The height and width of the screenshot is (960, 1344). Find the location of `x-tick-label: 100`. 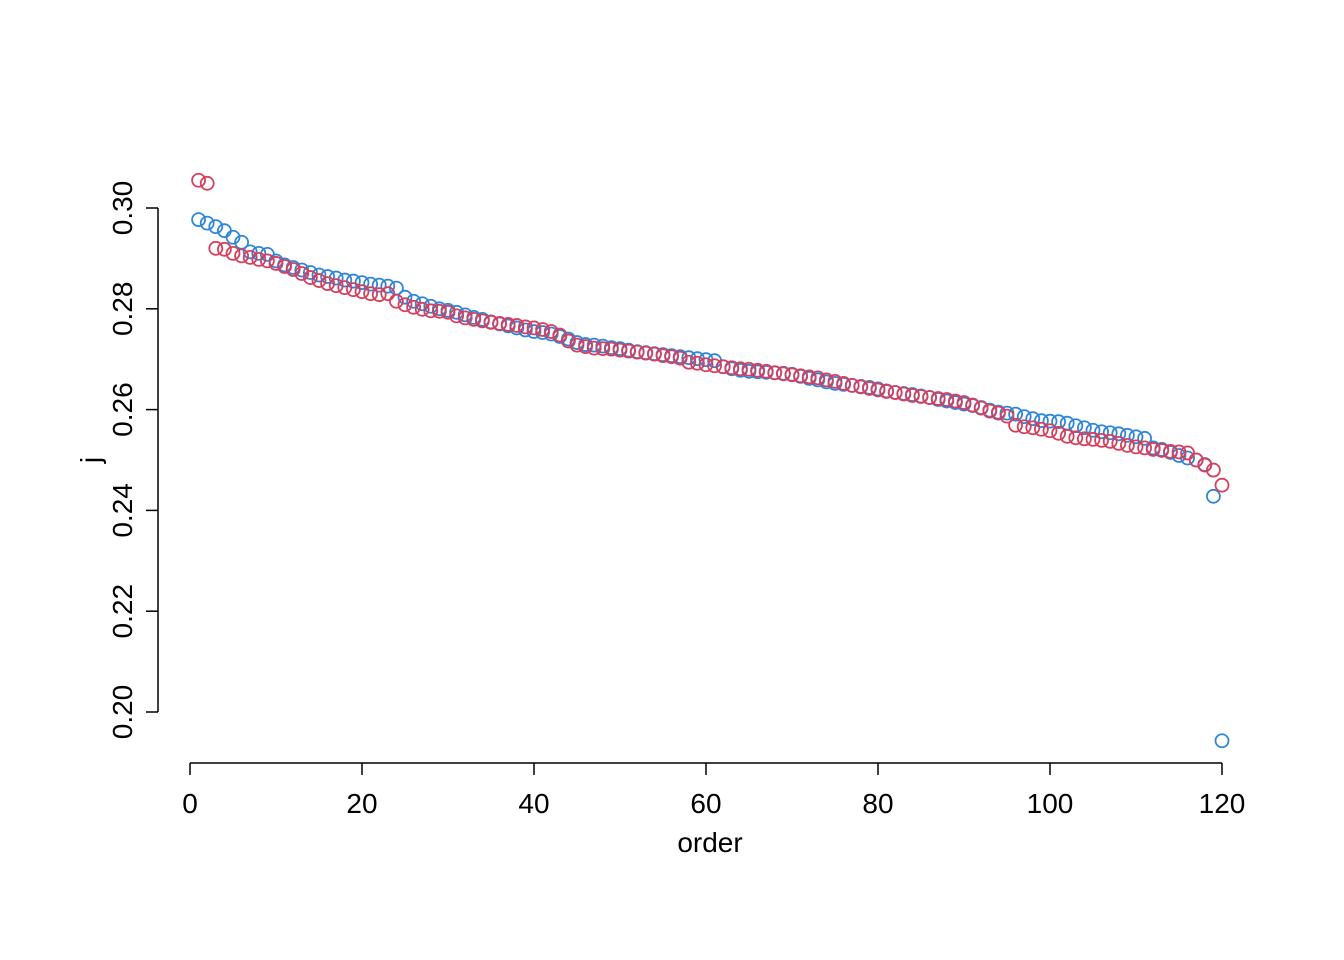

x-tick-label: 100 is located at coordinates (1050, 803).